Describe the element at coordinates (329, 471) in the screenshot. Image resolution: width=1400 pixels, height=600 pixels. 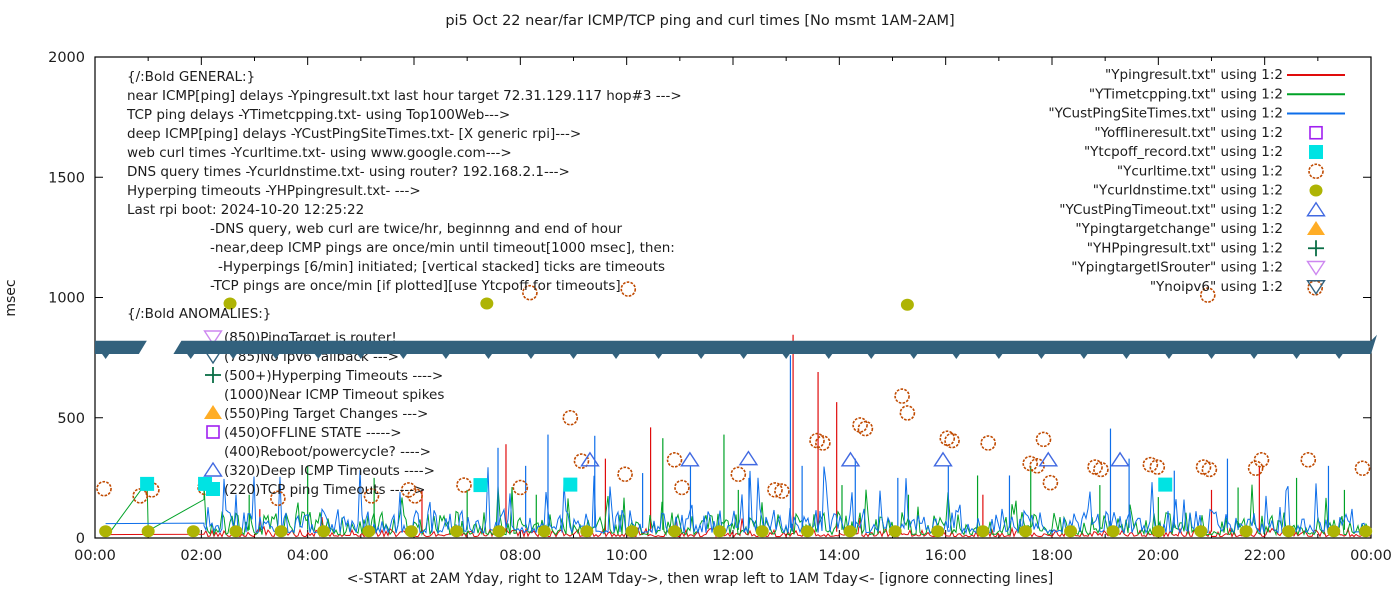
I see `annotation-anomaly-line: (320)Deep ICMP Timeouts ---->` at that location.